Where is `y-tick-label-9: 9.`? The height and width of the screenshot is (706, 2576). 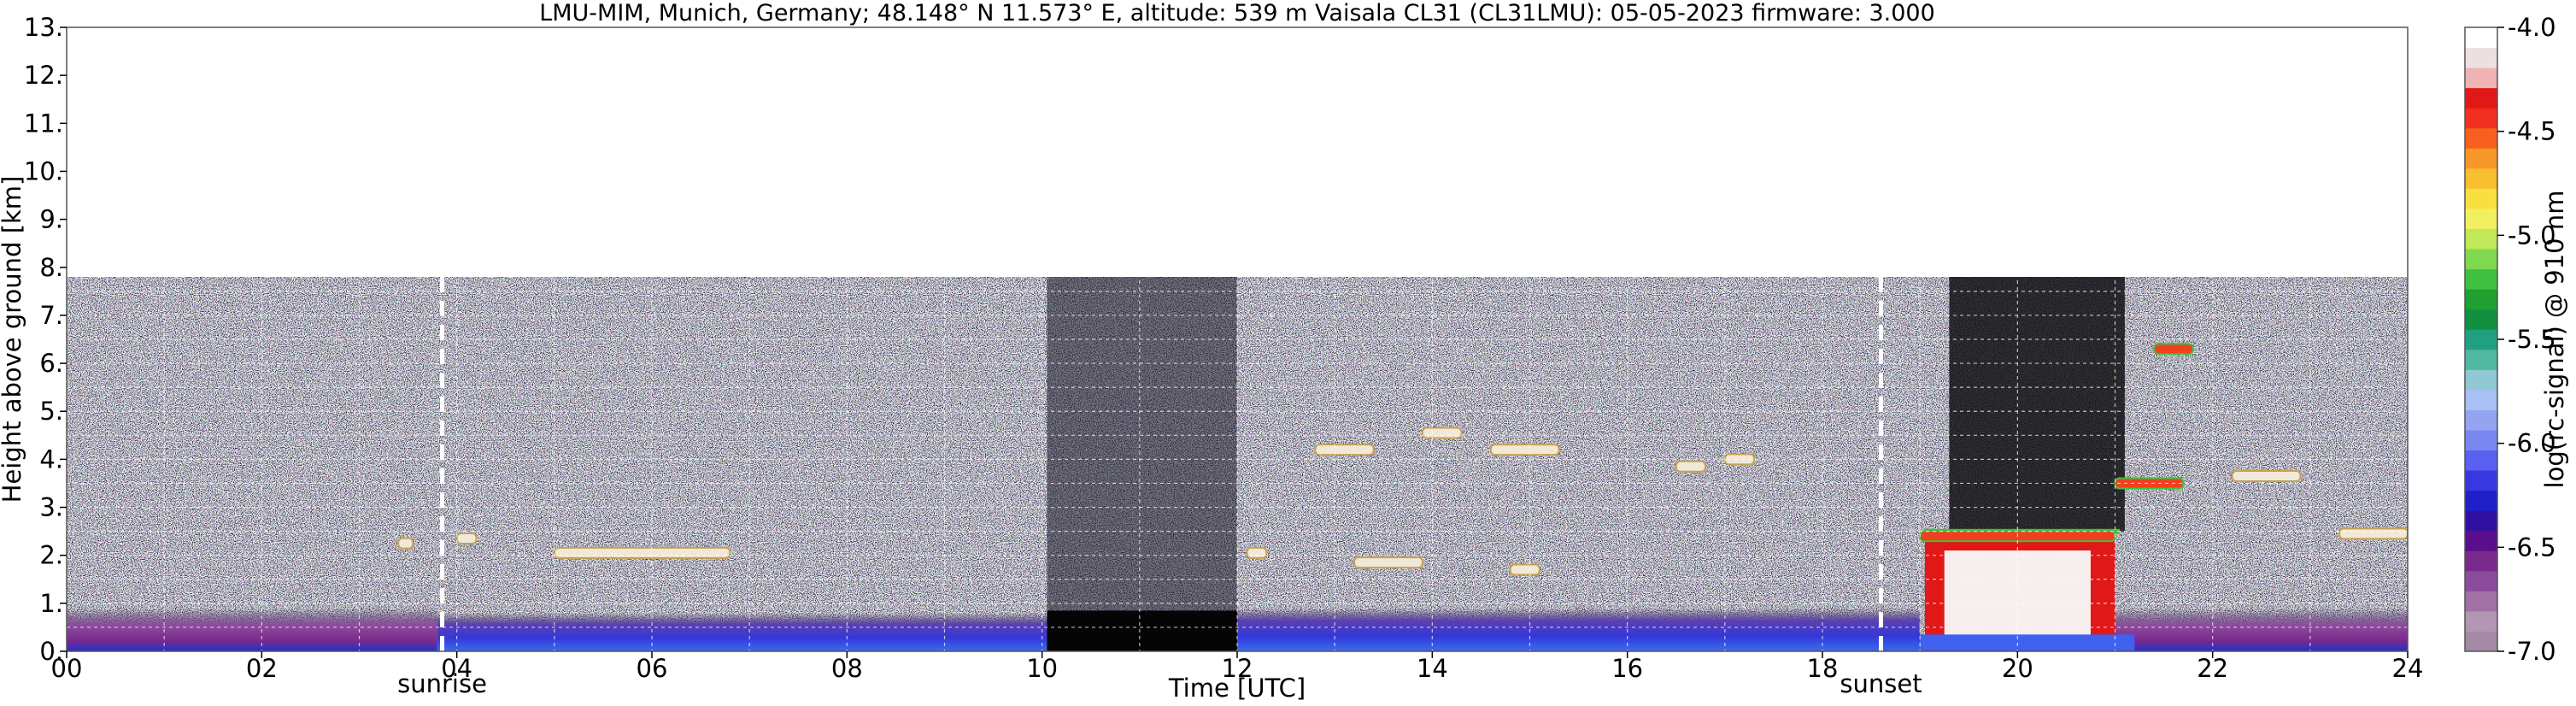 y-tick-label-9: 9. is located at coordinates (51, 219).